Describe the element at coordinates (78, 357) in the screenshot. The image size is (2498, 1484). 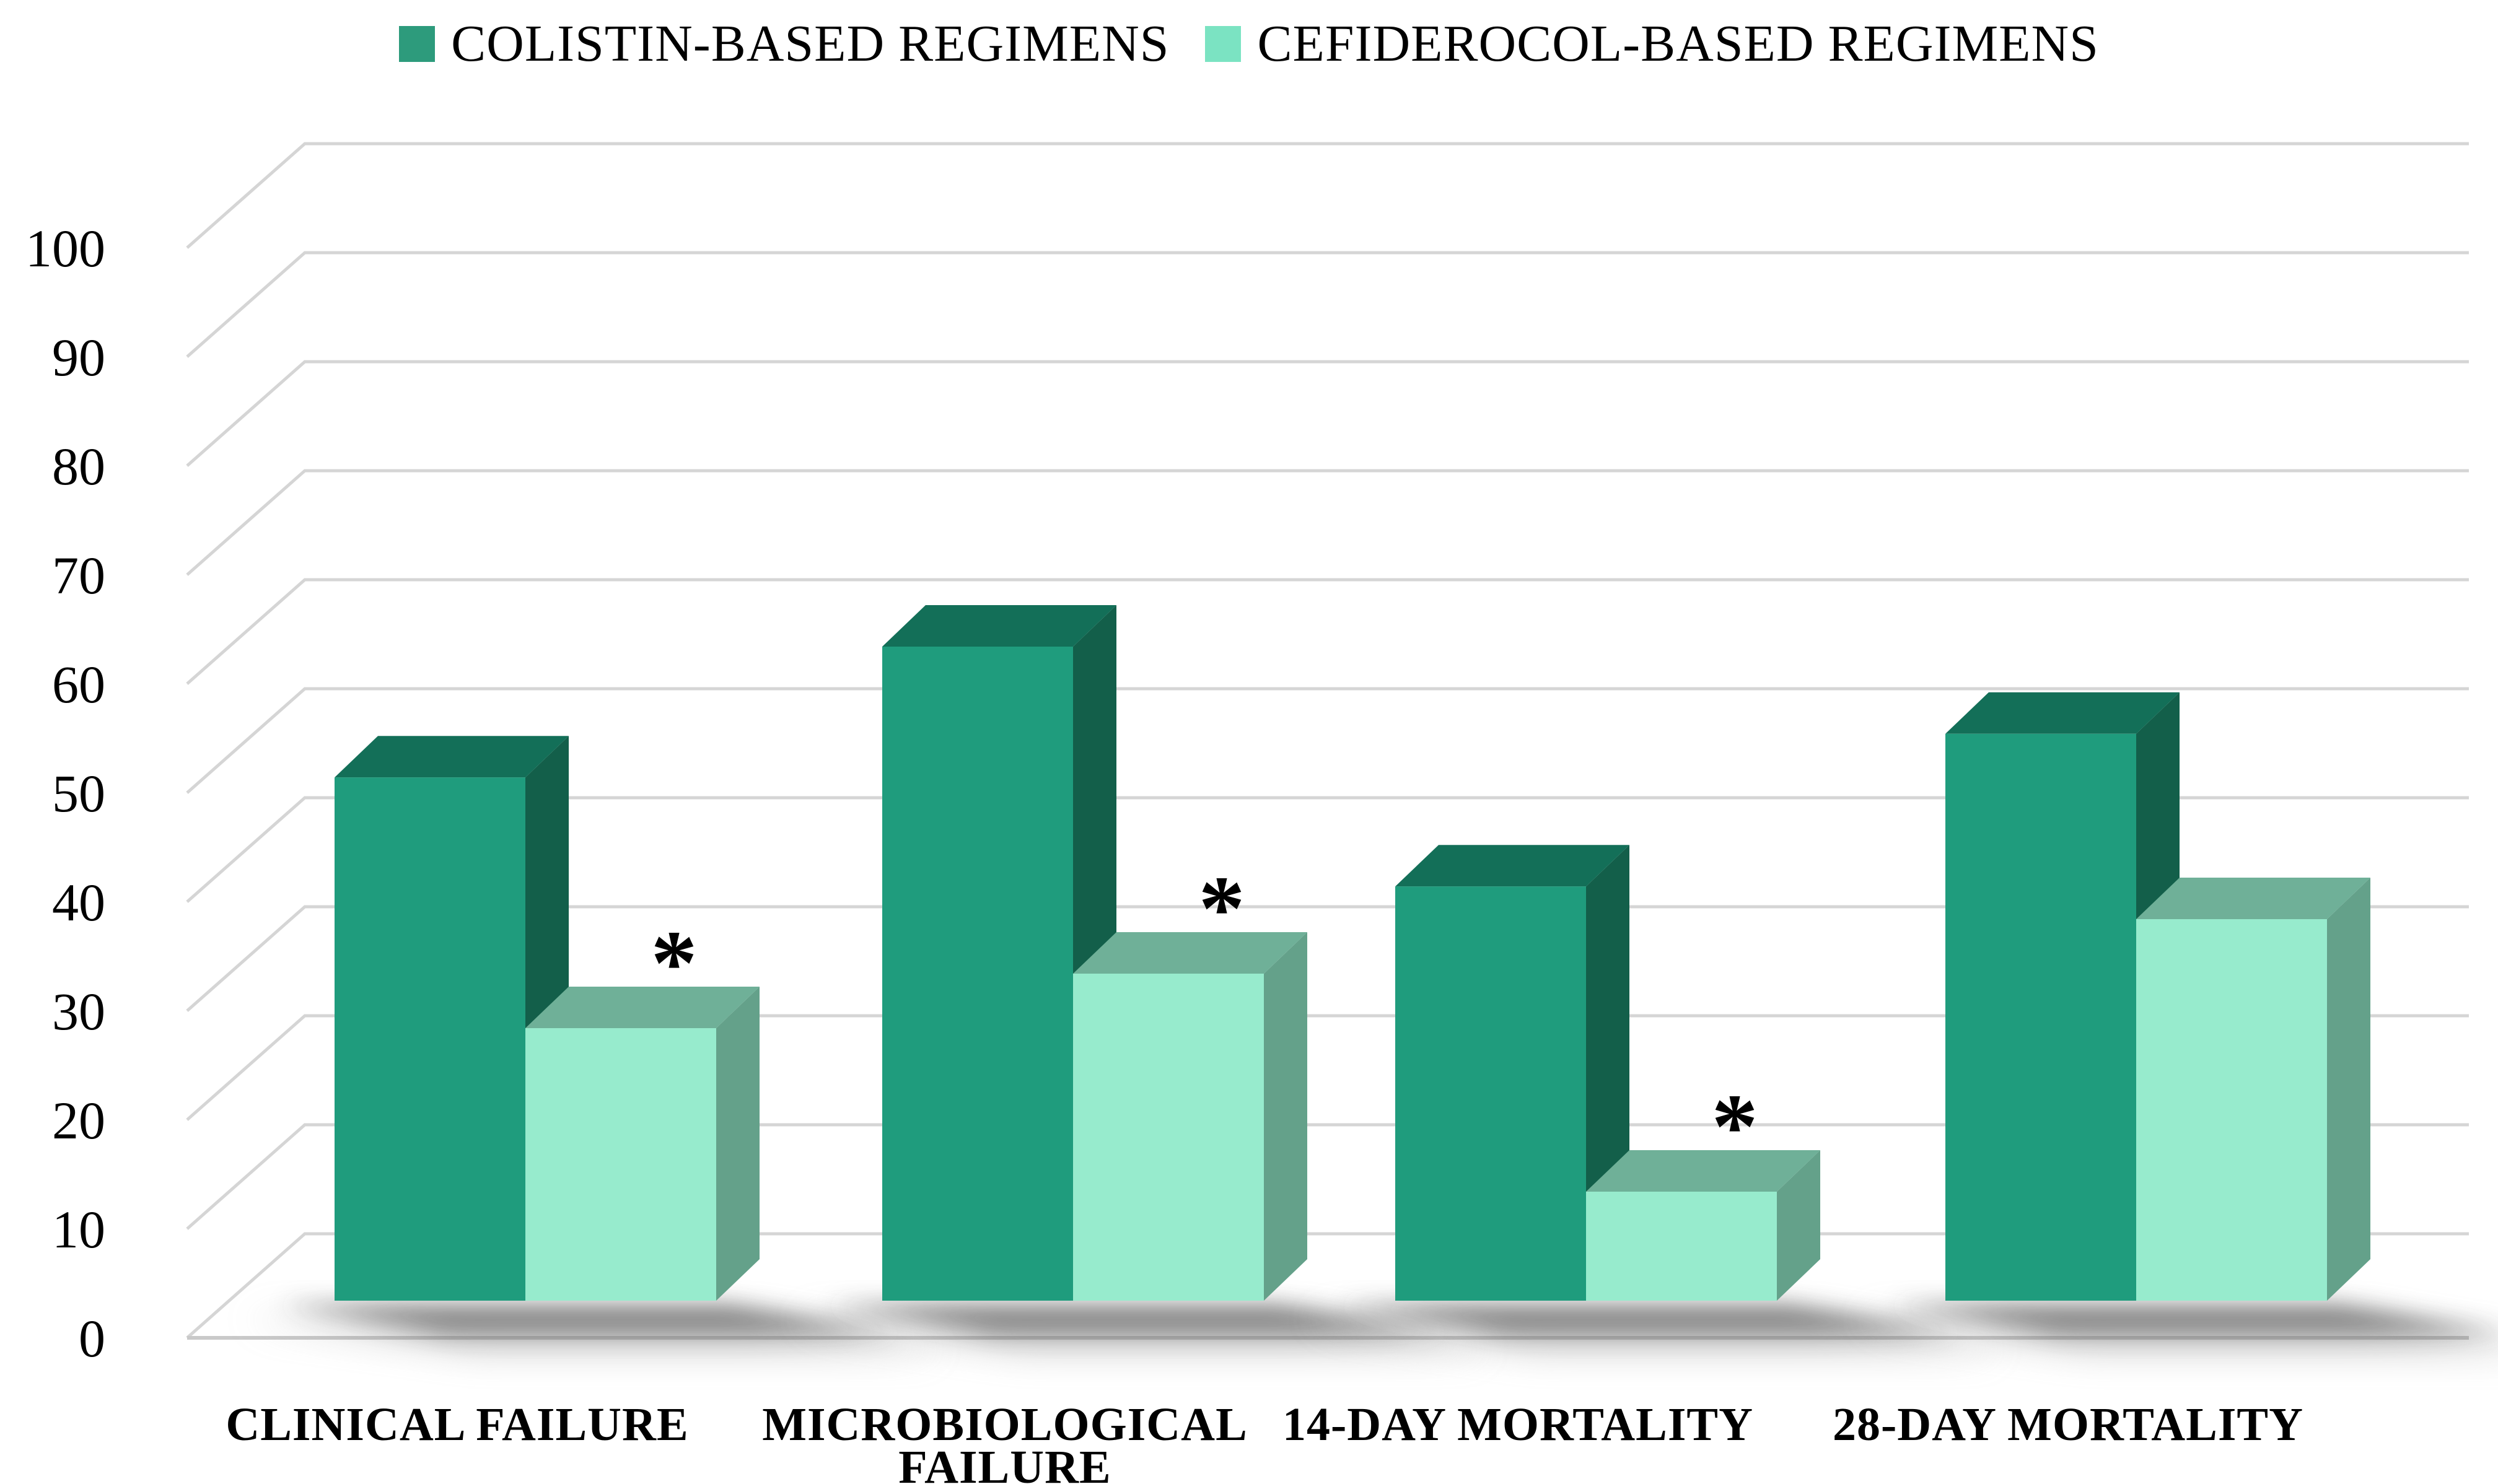
I see `y-tick-label: 90` at that location.